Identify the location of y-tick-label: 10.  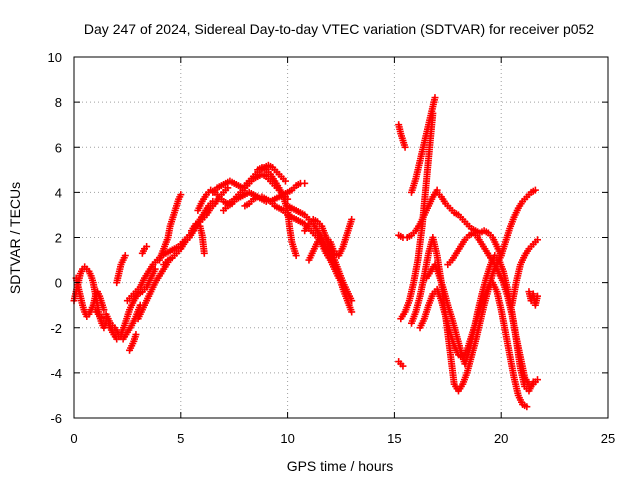
(55, 57).